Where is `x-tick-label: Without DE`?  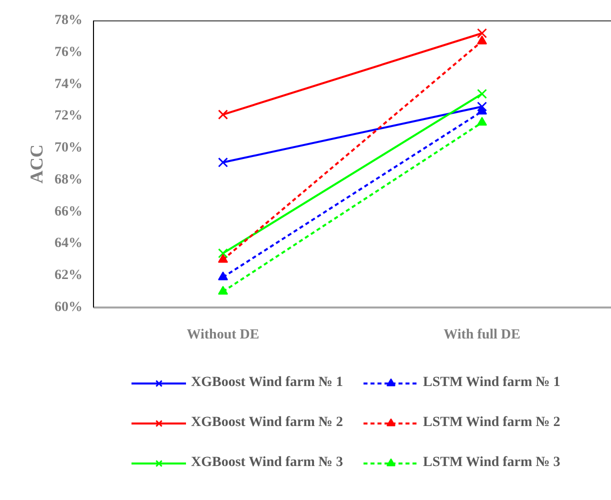
x-tick-label: Without DE is located at coordinates (223, 335).